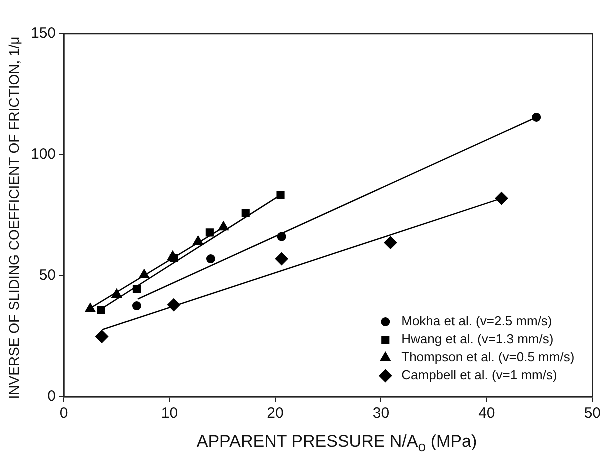 Image resolution: width=604 pixels, height=462 pixels. I want to click on y-tick-label: 0, so click(52, 397).